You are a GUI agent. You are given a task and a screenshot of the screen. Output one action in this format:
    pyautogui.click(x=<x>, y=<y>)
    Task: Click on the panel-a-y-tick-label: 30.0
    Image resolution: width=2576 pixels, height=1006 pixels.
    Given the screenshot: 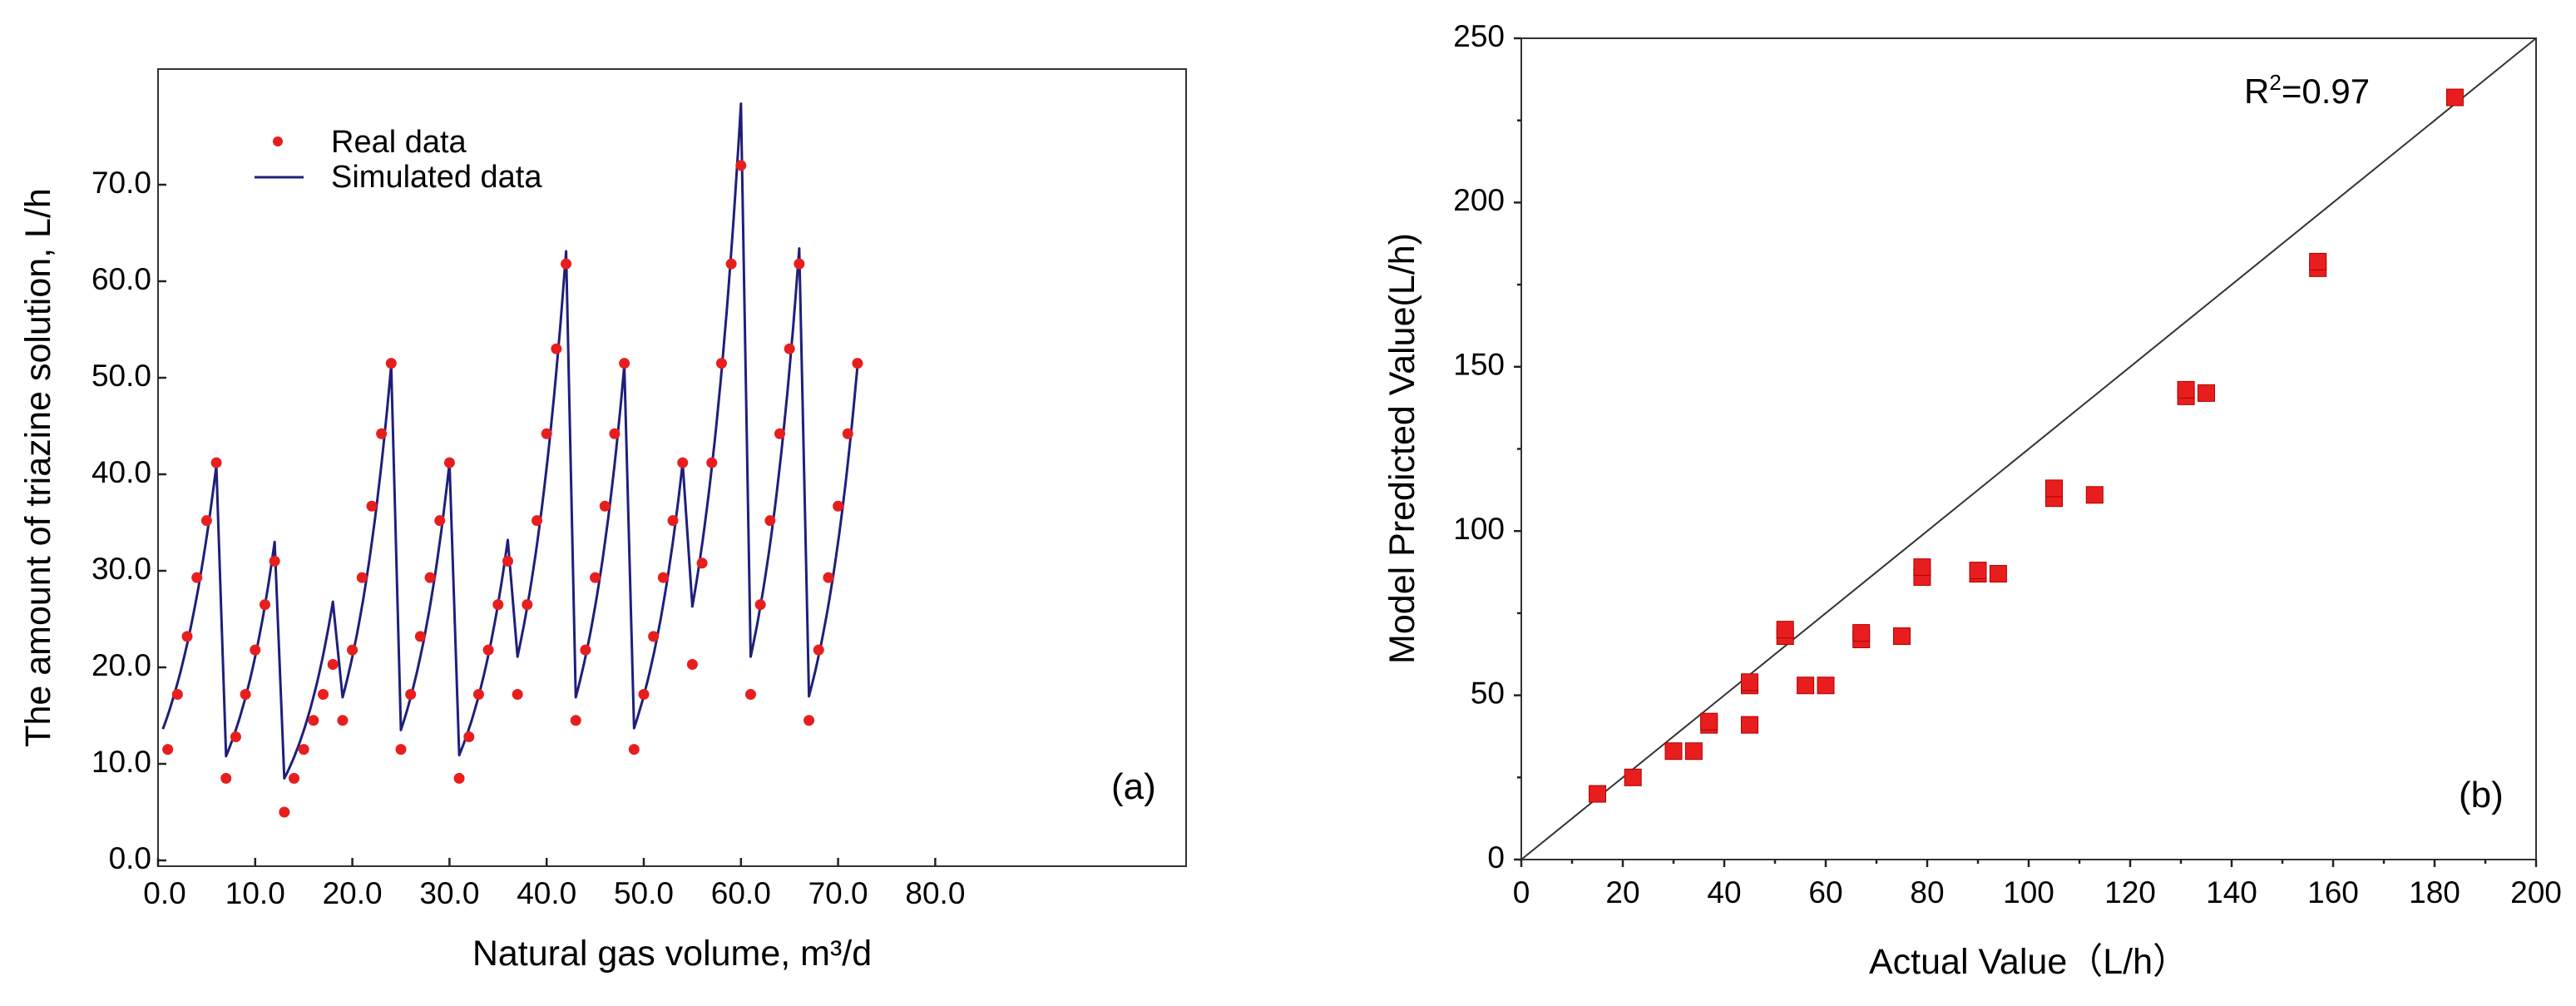 What is the action you would take?
    pyautogui.click(x=121, y=569)
    